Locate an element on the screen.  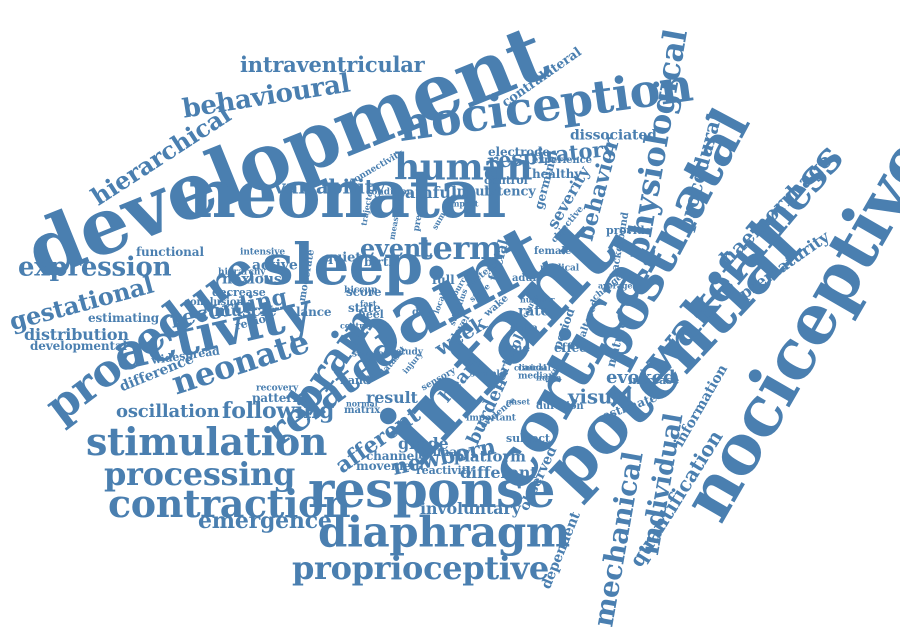
word-hierarchy: hierarchy is located at coordinates (242, 272).